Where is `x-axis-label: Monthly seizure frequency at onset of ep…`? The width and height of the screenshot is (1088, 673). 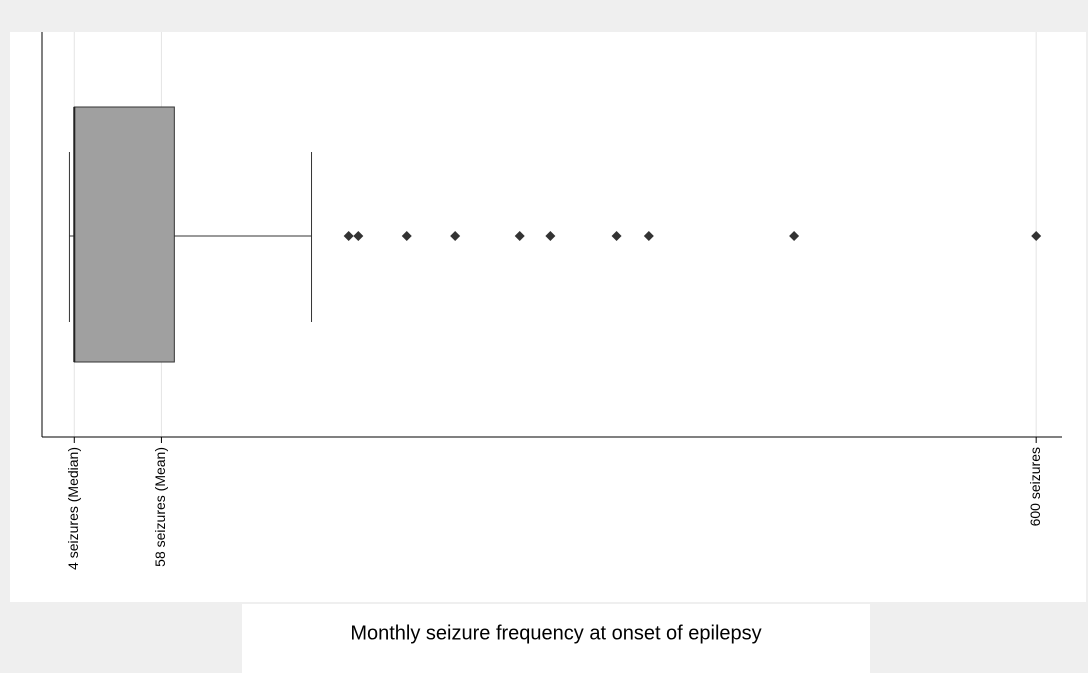 x-axis-label: Monthly seizure frequency at onset of ep… is located at coordinates (555, 633).